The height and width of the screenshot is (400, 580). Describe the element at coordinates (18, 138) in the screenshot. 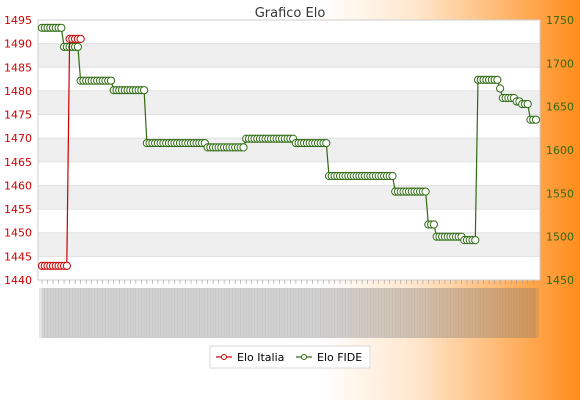

I see `left-axis-tick-label: 1470` at that location.